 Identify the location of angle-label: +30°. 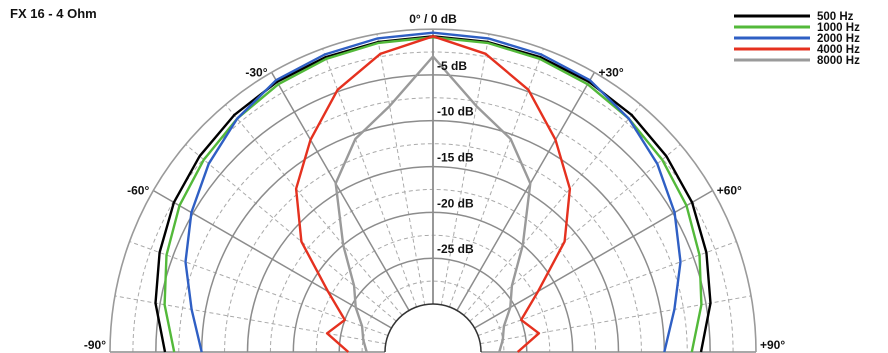
(611, 72).